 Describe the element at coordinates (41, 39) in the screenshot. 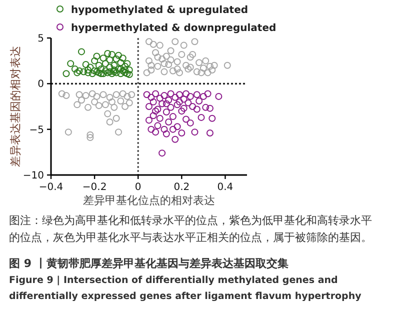

I see `y-tick-label: 5` at that location.